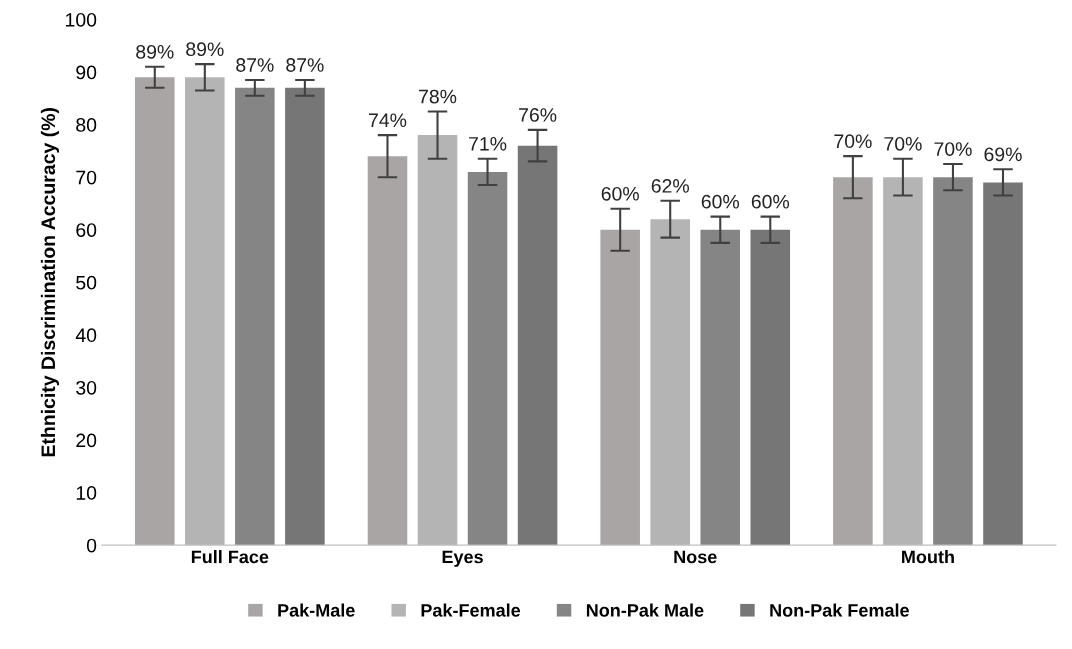 Image resolution: width=1072 pixels, height=649 pixels. What do you see at coordinates (695, 557) in the screenshot?
I see `x-tick-label: Nose` at bounding box center [695, 557].